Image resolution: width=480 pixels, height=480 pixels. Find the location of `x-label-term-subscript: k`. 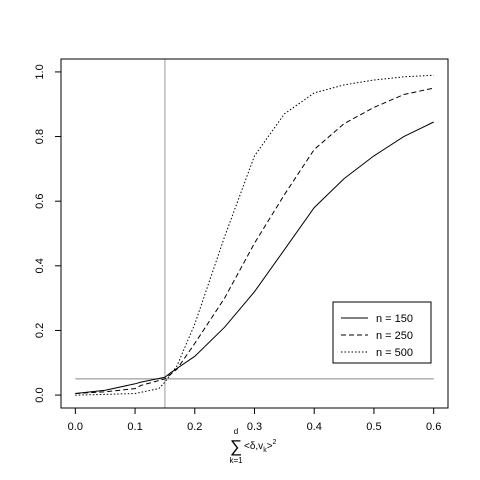

x-label-term-subscript: k is located at coordinates (265, 450).